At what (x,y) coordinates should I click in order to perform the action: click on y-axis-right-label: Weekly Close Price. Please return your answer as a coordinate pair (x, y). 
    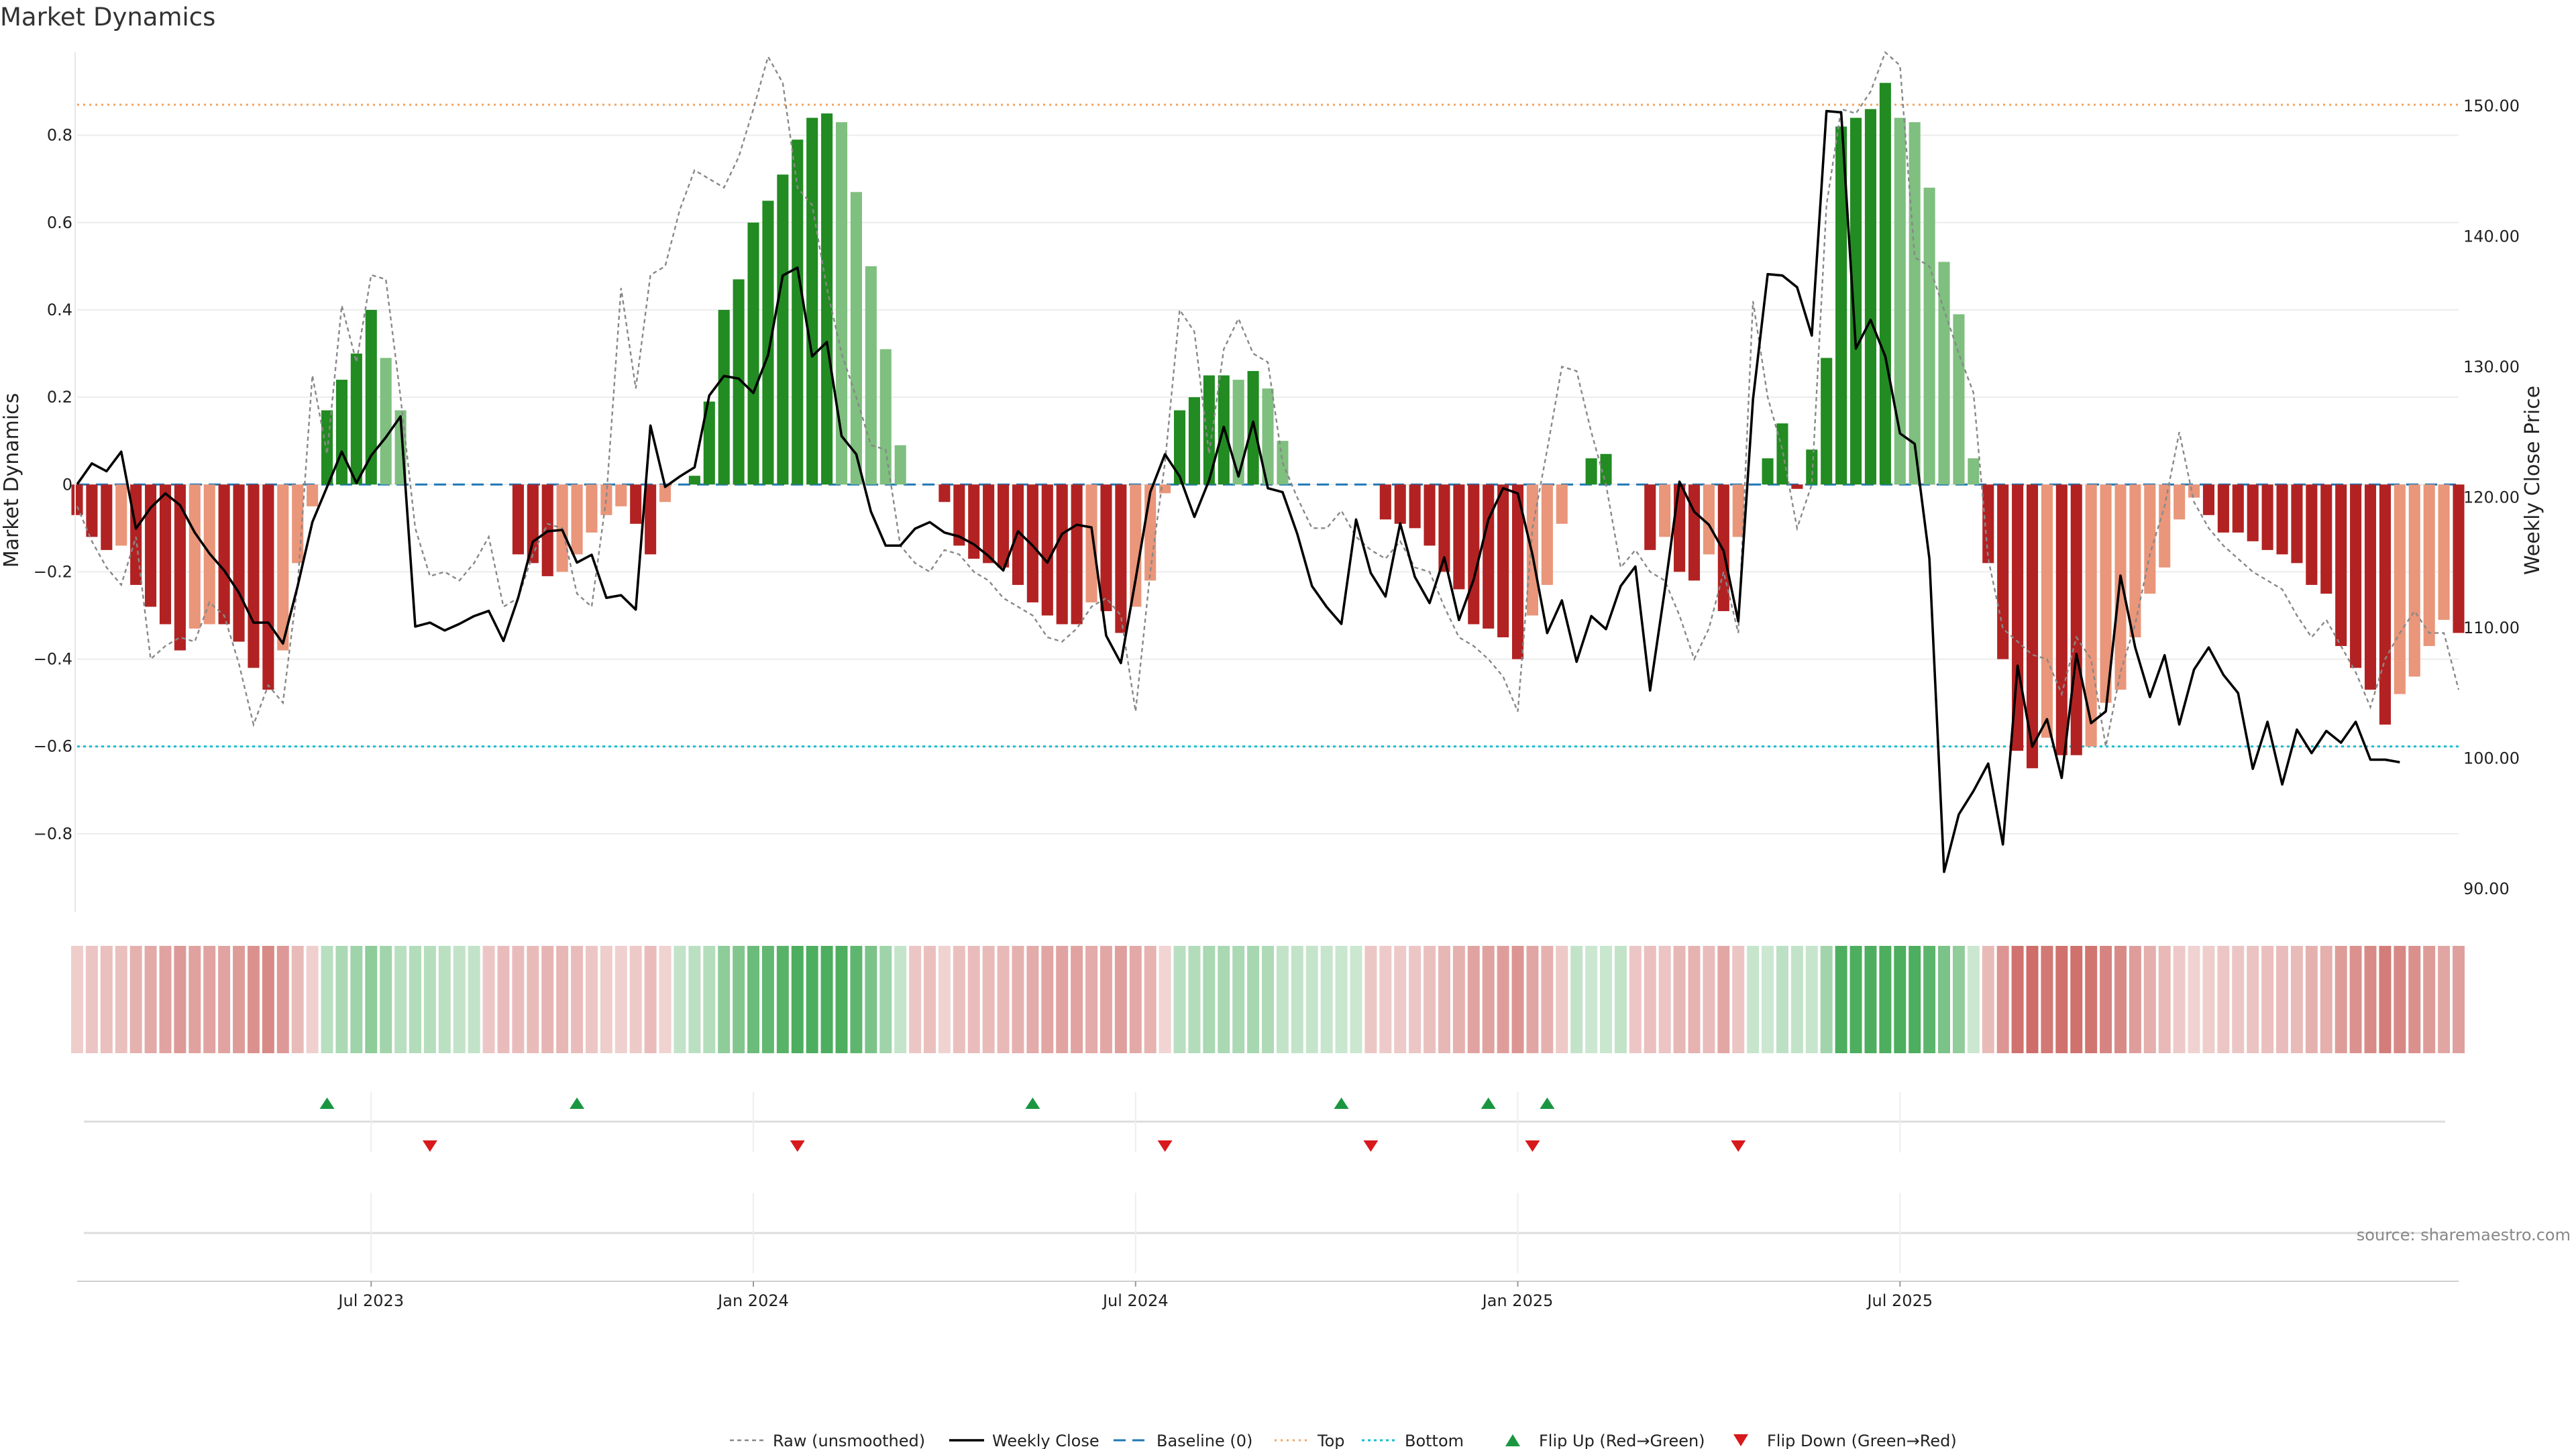
    Looking at the image, I should click on (2532, 480).